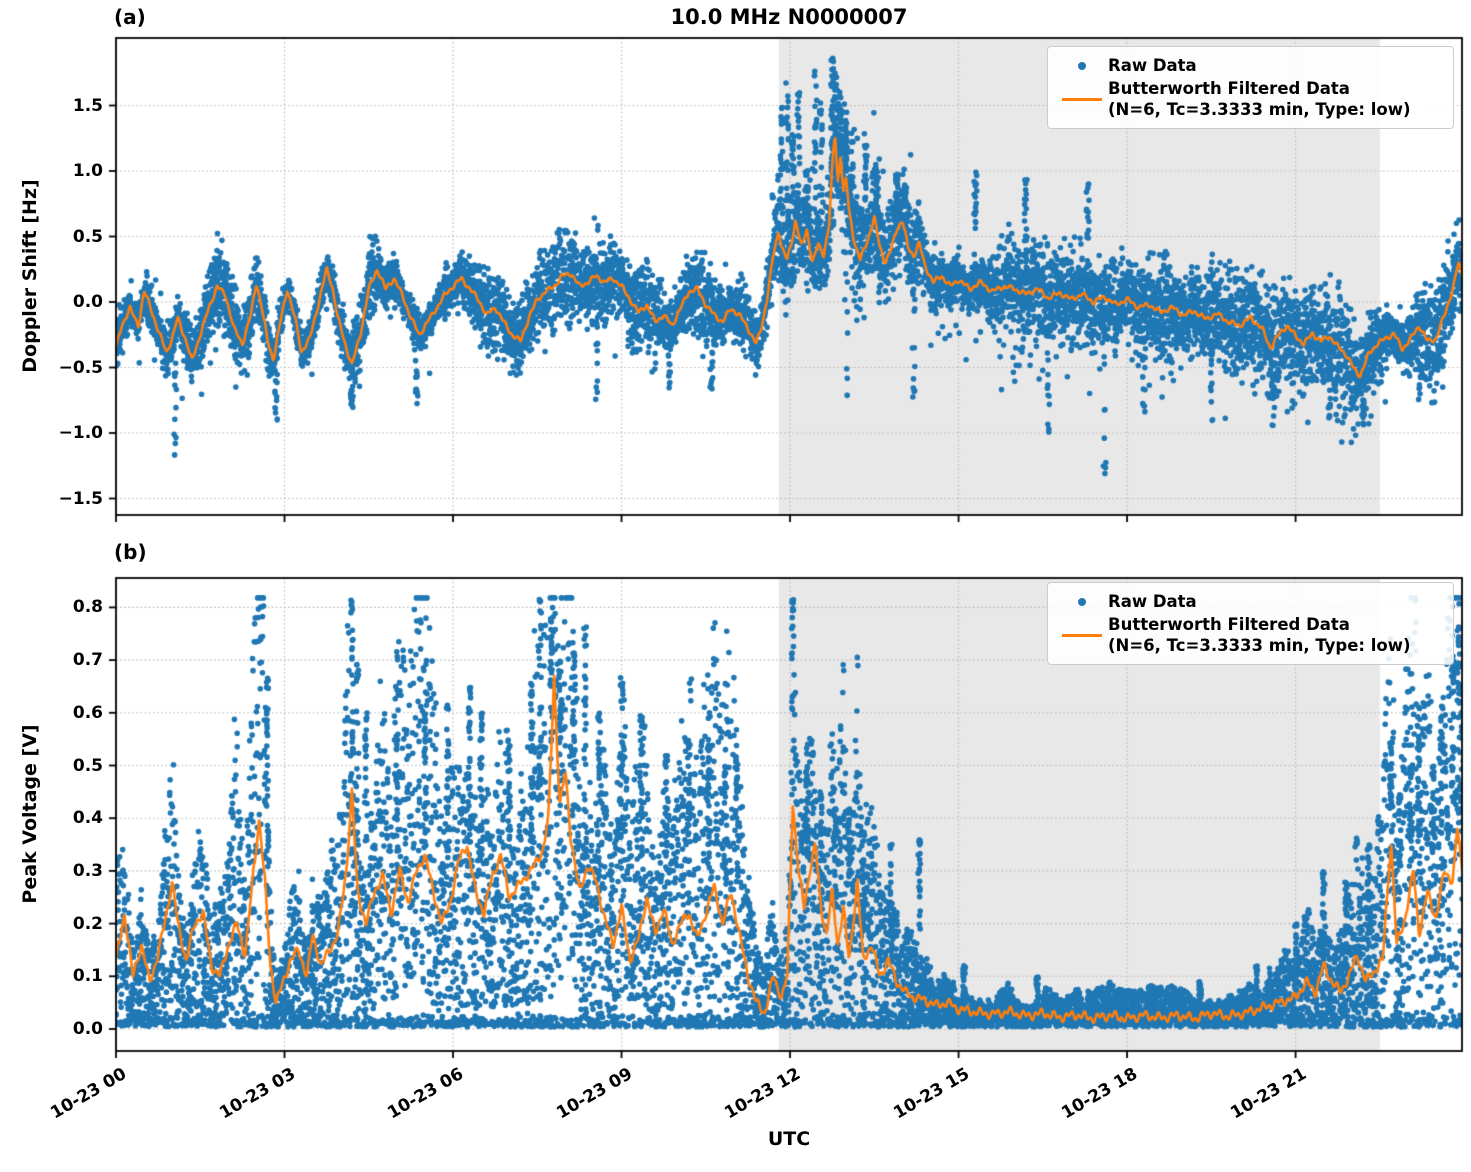 The image size is (1471, 1172). I want to click on y-tick-label: −1.0, so click(80, 433).